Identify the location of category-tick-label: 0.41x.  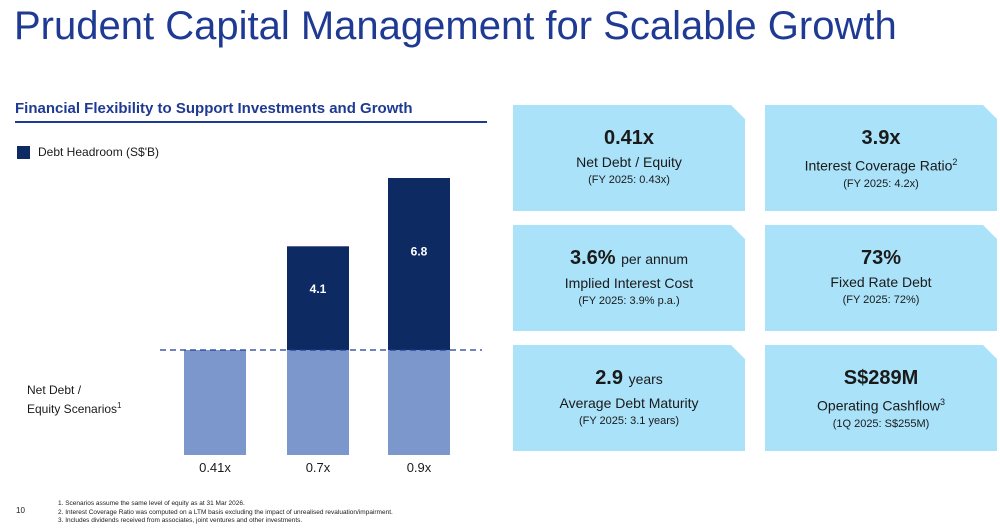
(215, 467).